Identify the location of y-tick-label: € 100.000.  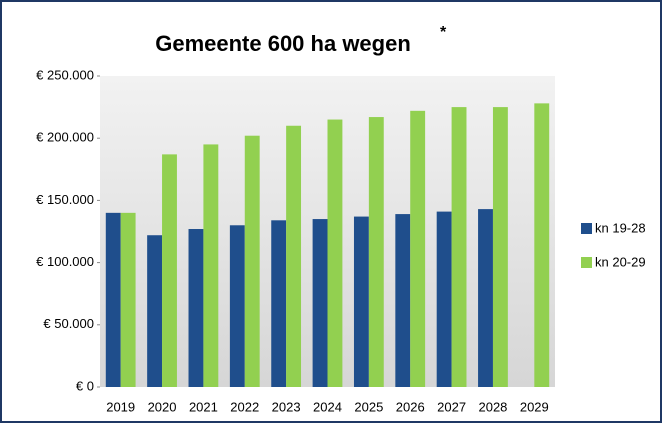
(65, 261).